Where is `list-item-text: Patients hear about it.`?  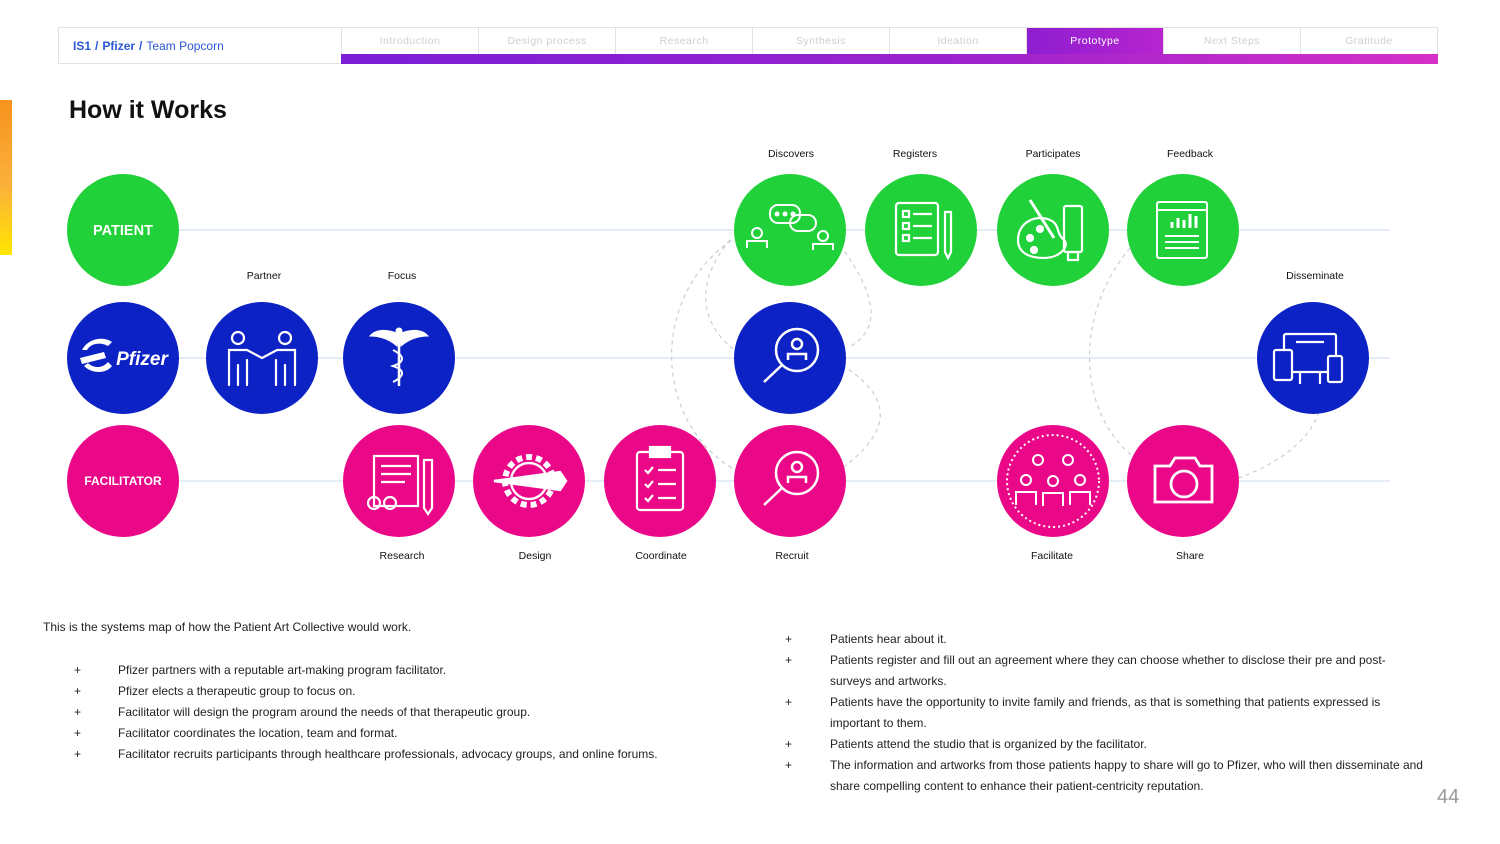
list-item-text: Patients hear about it. is located at coordinates (888, 639).